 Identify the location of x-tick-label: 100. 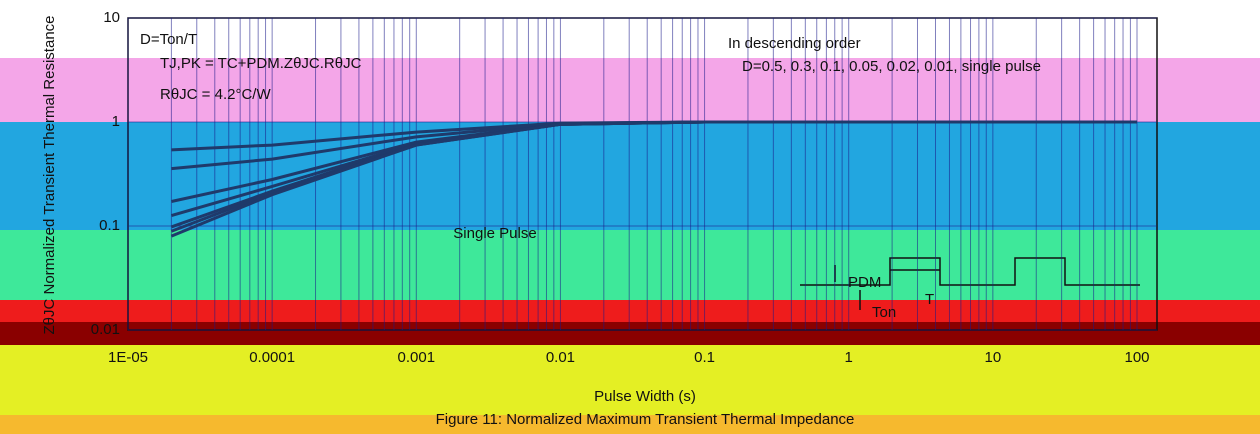
(1136, 357).